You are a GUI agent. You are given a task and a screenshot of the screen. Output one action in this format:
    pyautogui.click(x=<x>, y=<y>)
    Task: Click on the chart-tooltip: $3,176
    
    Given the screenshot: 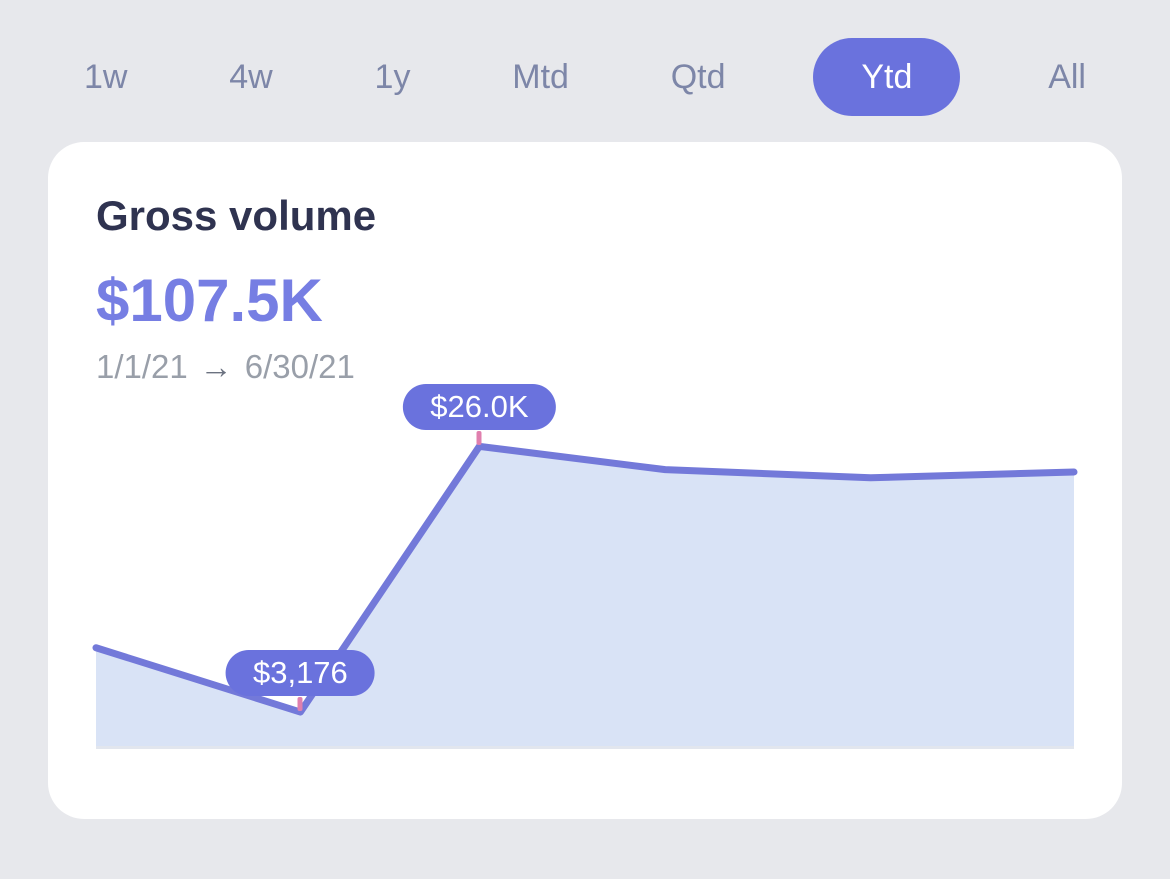 What is the action you would take?
    pyautogui.click(x=300, y=673)
    